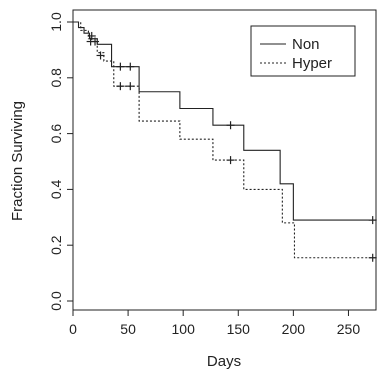 The image size is (378, 374). Describe the element at coordinates (56, 245) in the screenshot. I see `y-tick-label: 0.2` at that location.